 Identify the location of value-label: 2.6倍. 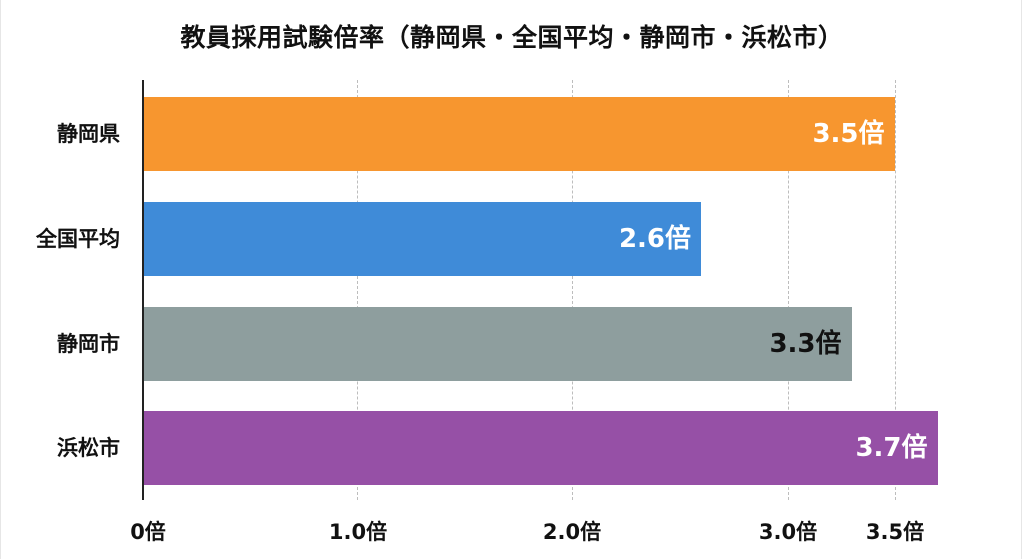
(654, 239).